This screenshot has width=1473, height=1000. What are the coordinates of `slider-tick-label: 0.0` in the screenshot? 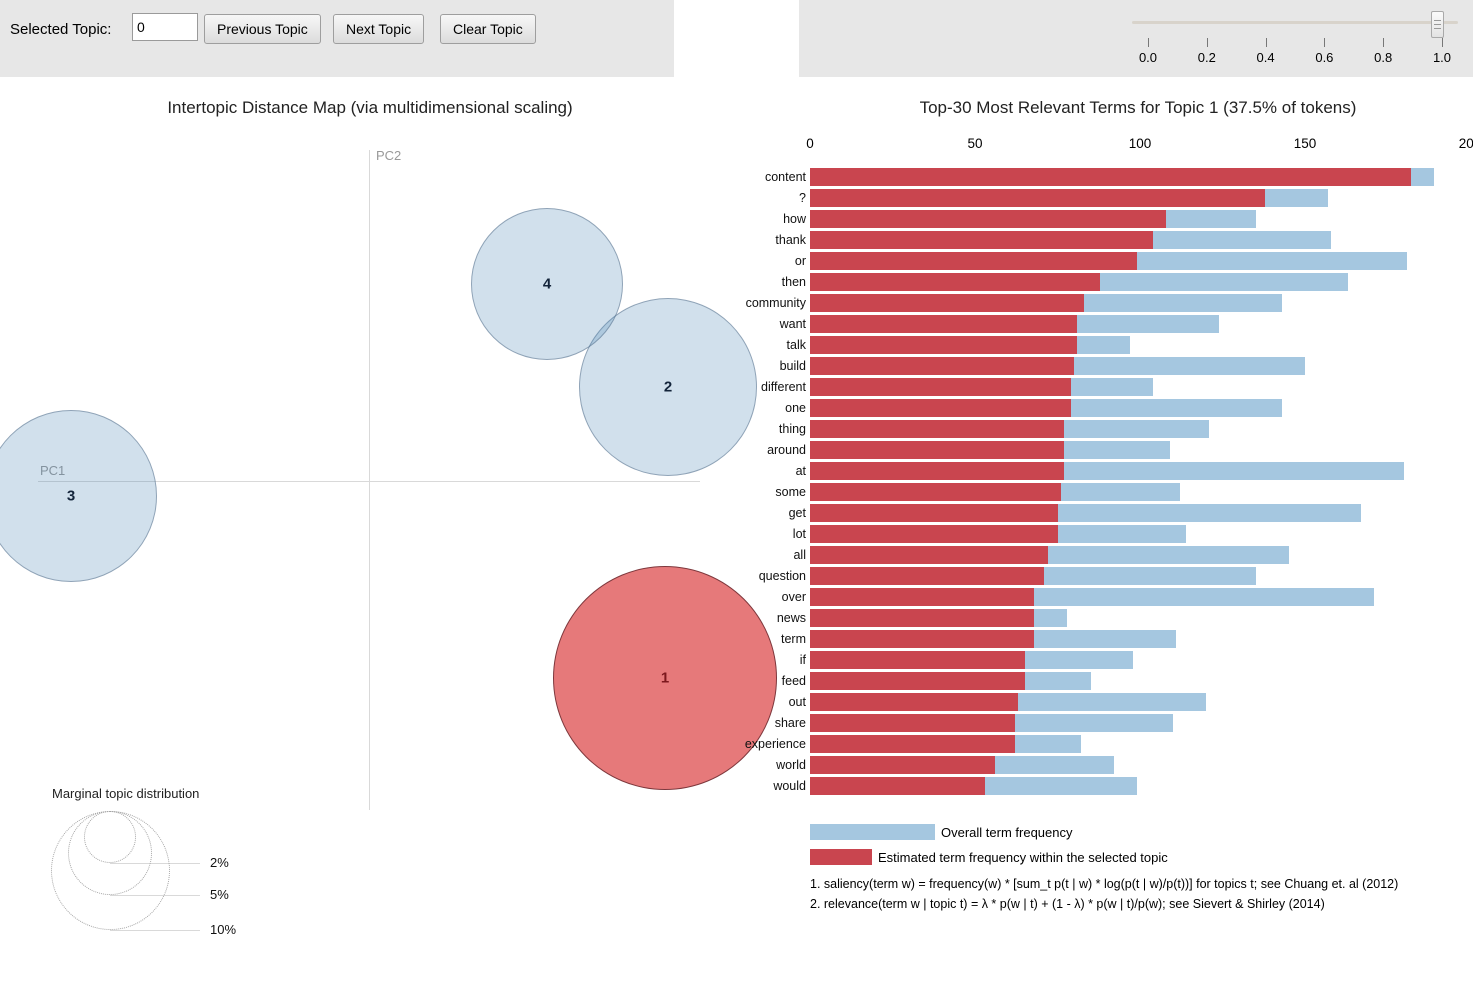 It's located at (1148, 57).